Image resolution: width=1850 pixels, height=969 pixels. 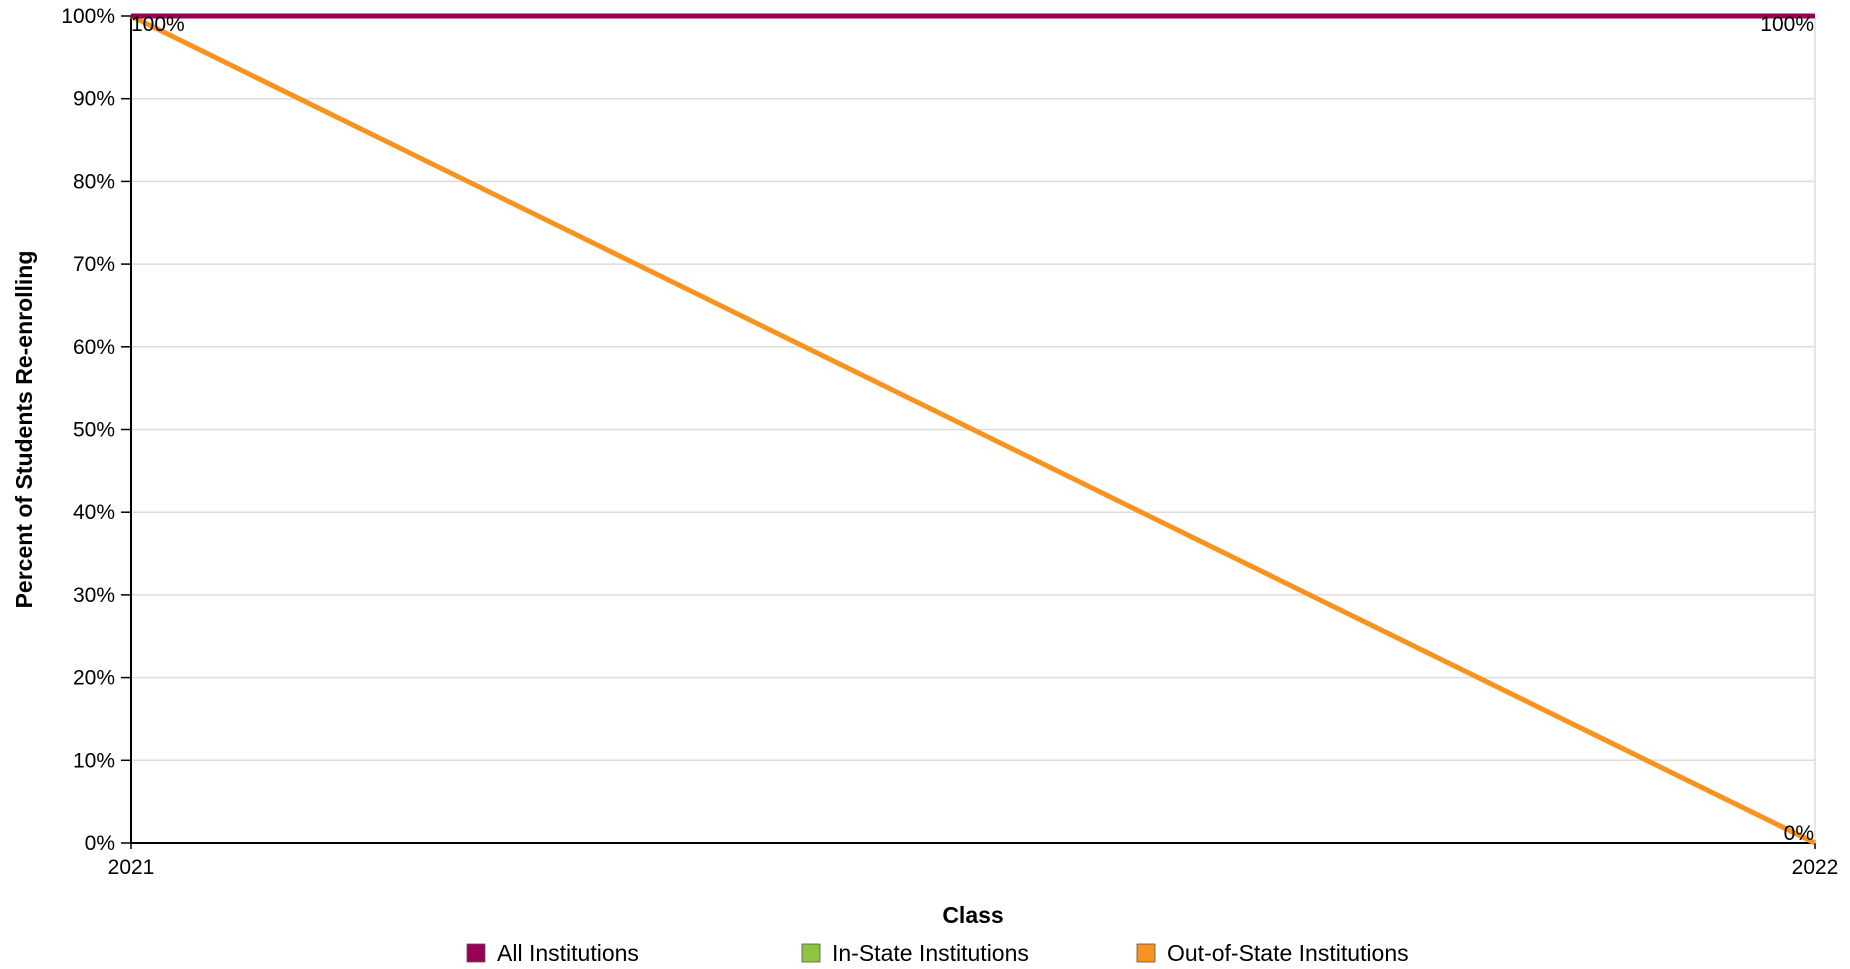 I want to click on y-tick-label: 0%, so click(x=100, y=843).